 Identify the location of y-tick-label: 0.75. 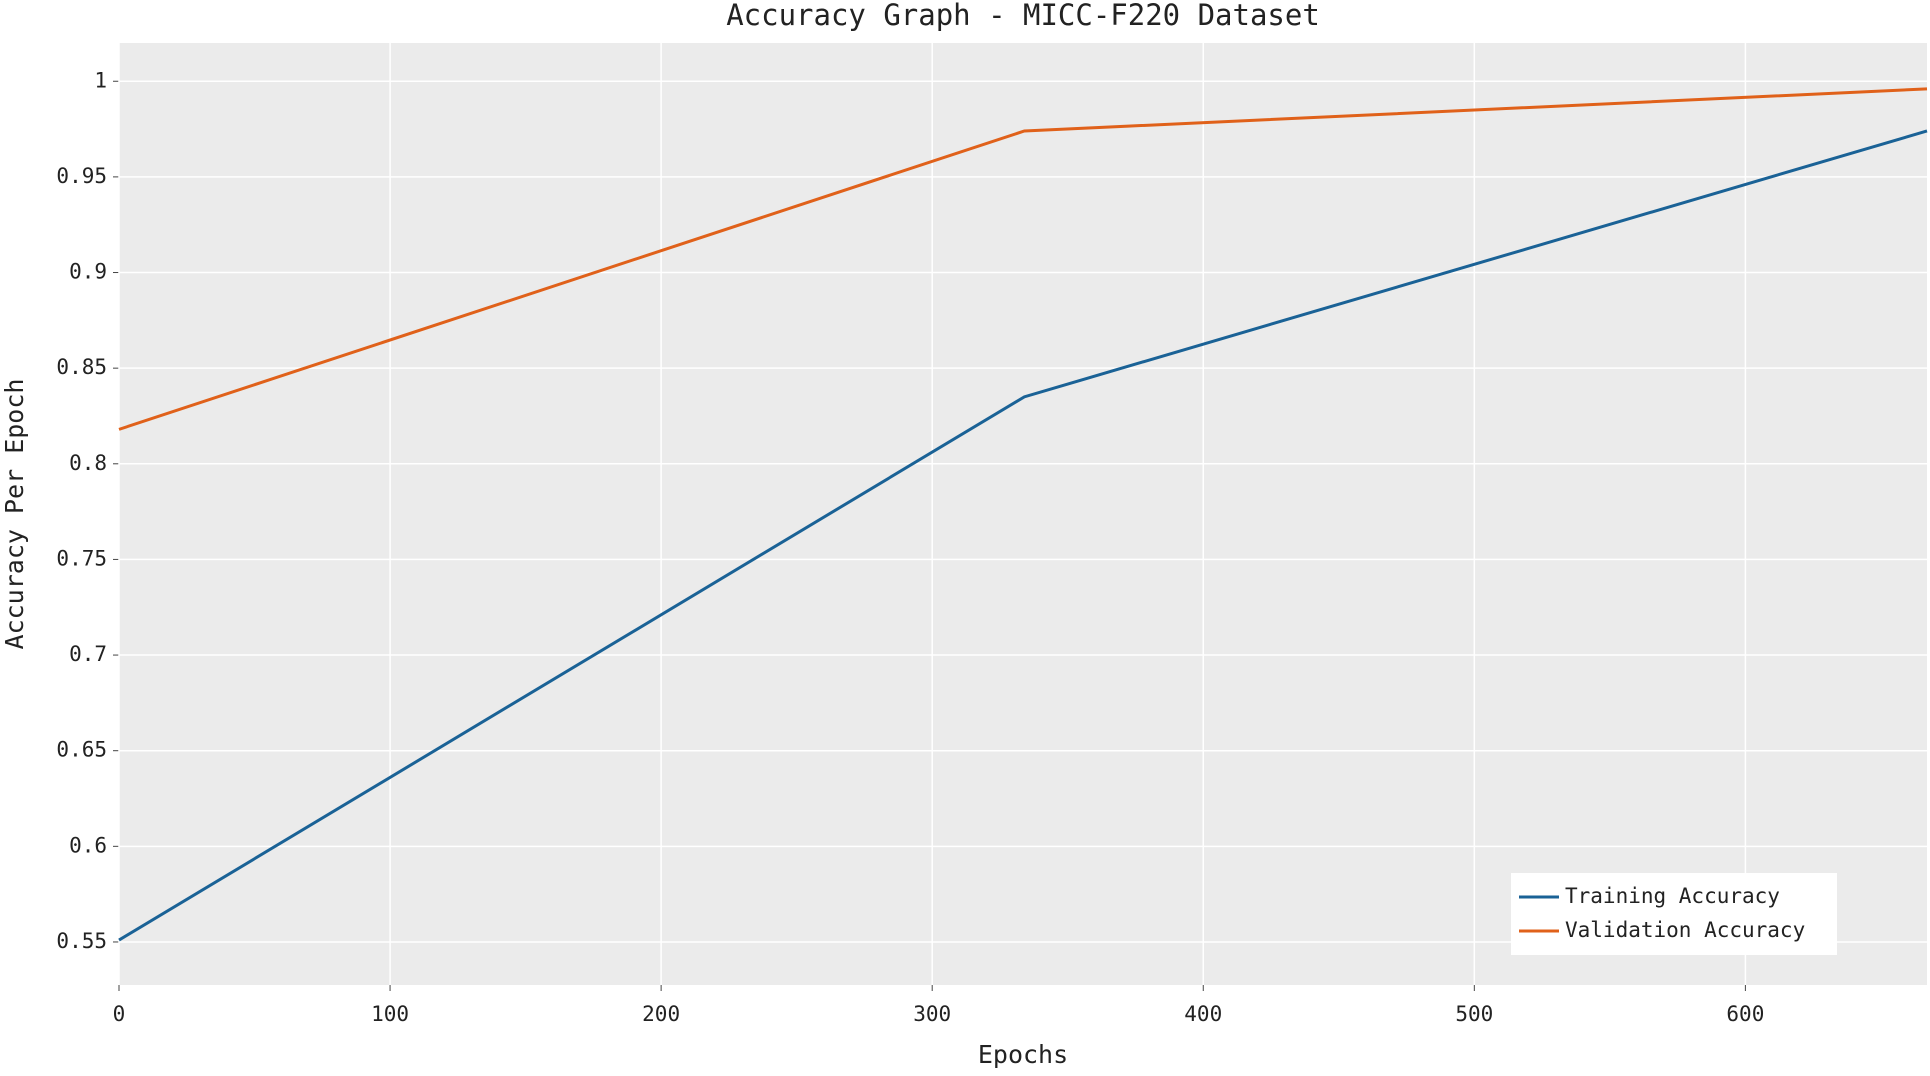
(81, 558).